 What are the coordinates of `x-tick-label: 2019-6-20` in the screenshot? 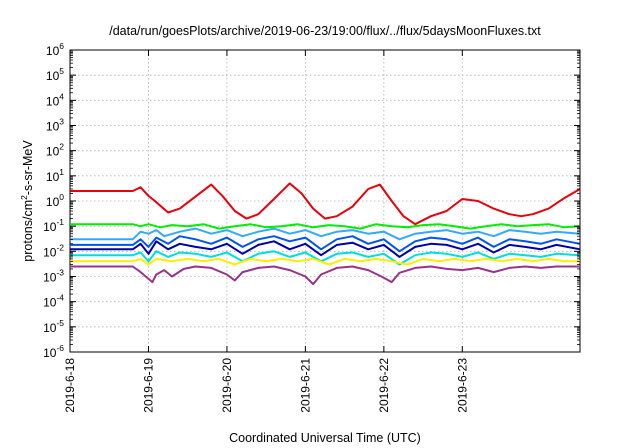 It's located at (227, 385).